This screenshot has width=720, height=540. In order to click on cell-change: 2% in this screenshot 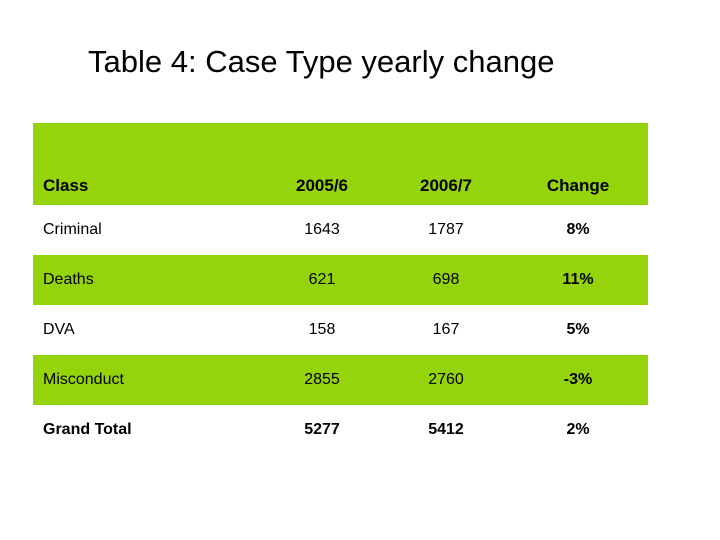, I will do `click(578, 429)`.